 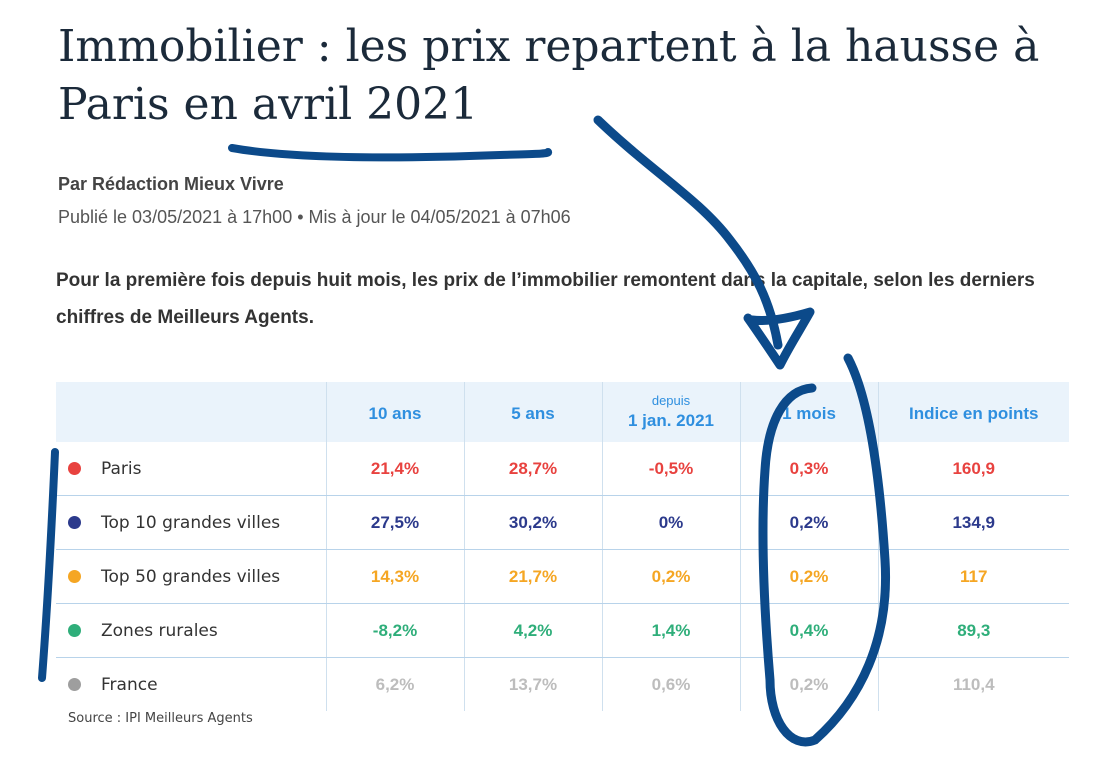 I want to click on cell: 13,7%, so click(x=532, y=684).